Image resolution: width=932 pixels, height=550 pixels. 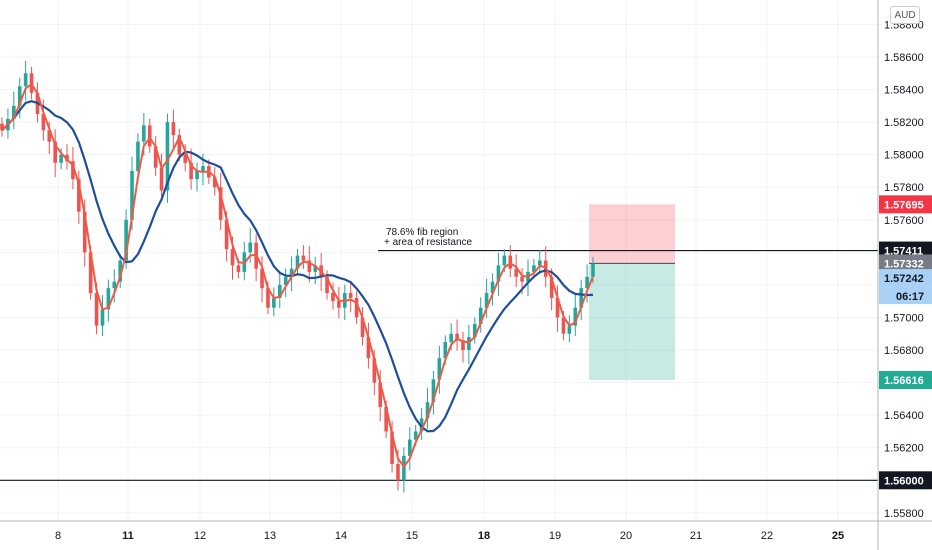 I want to click on x-tick-label: 19, so click(x=555, y=536).